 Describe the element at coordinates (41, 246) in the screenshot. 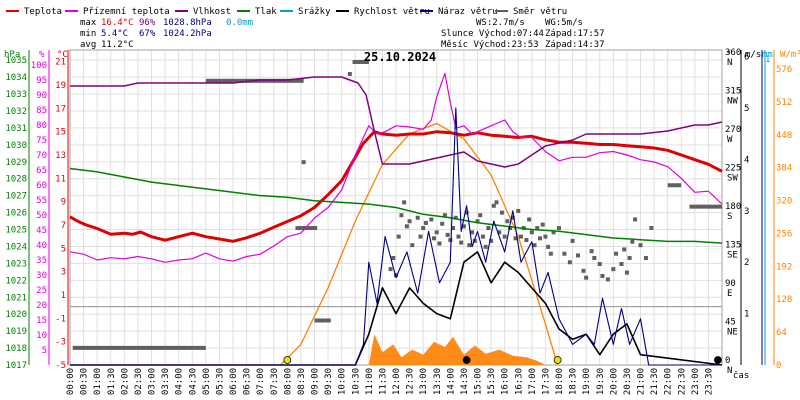

I see `axis-humidity-tick: 40` at that location.